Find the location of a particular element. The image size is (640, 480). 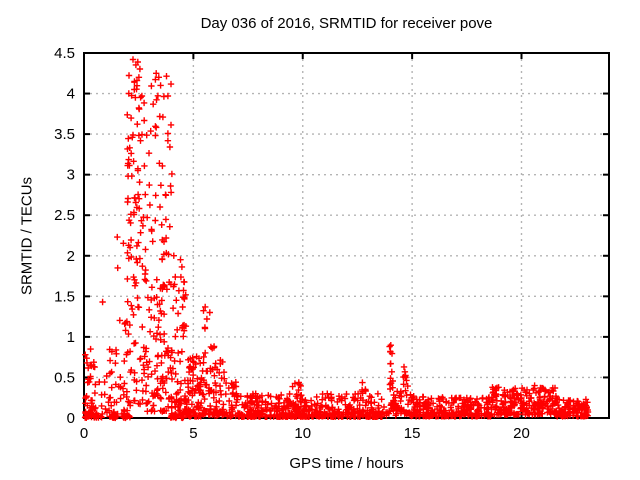

y-tick-label: 4 is located at coordinates (71, 94).